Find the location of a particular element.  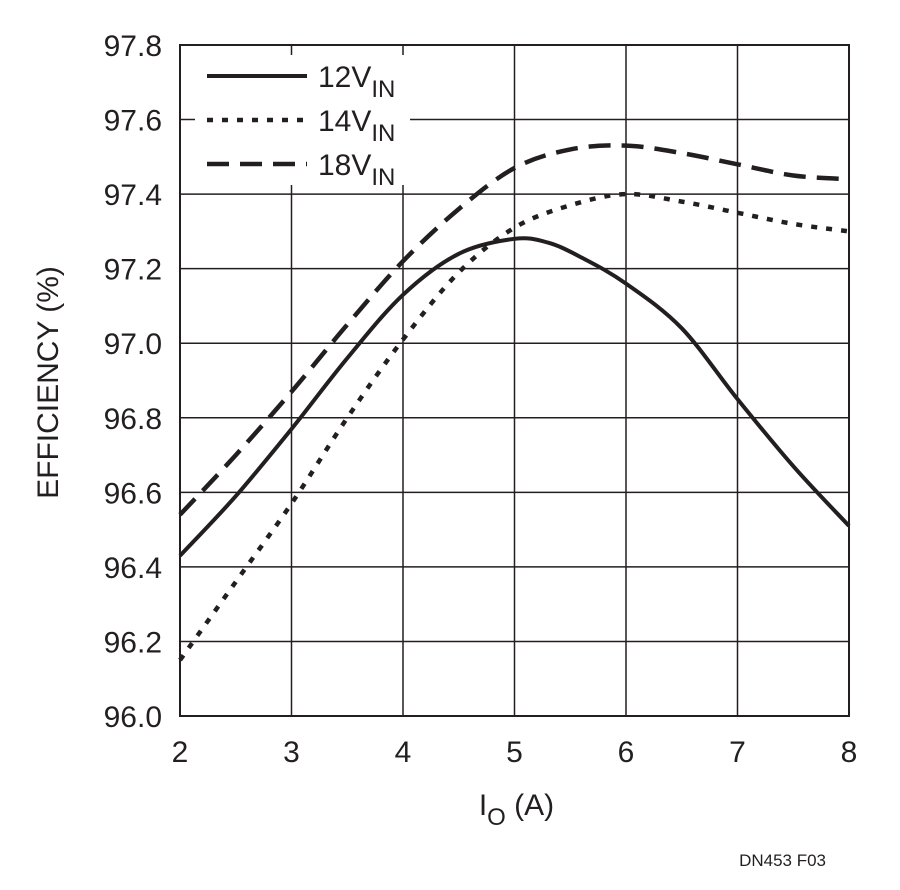

x-tick-label: 8 is located at coordinates (849, 752).